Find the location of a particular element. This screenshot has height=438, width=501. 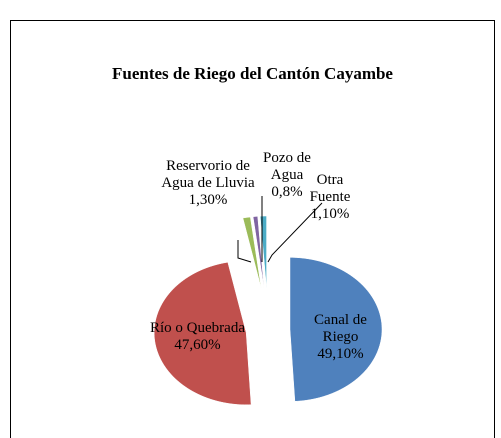

slice-label: Otra Fuente 1,10% is located at coordinates (330, 197).